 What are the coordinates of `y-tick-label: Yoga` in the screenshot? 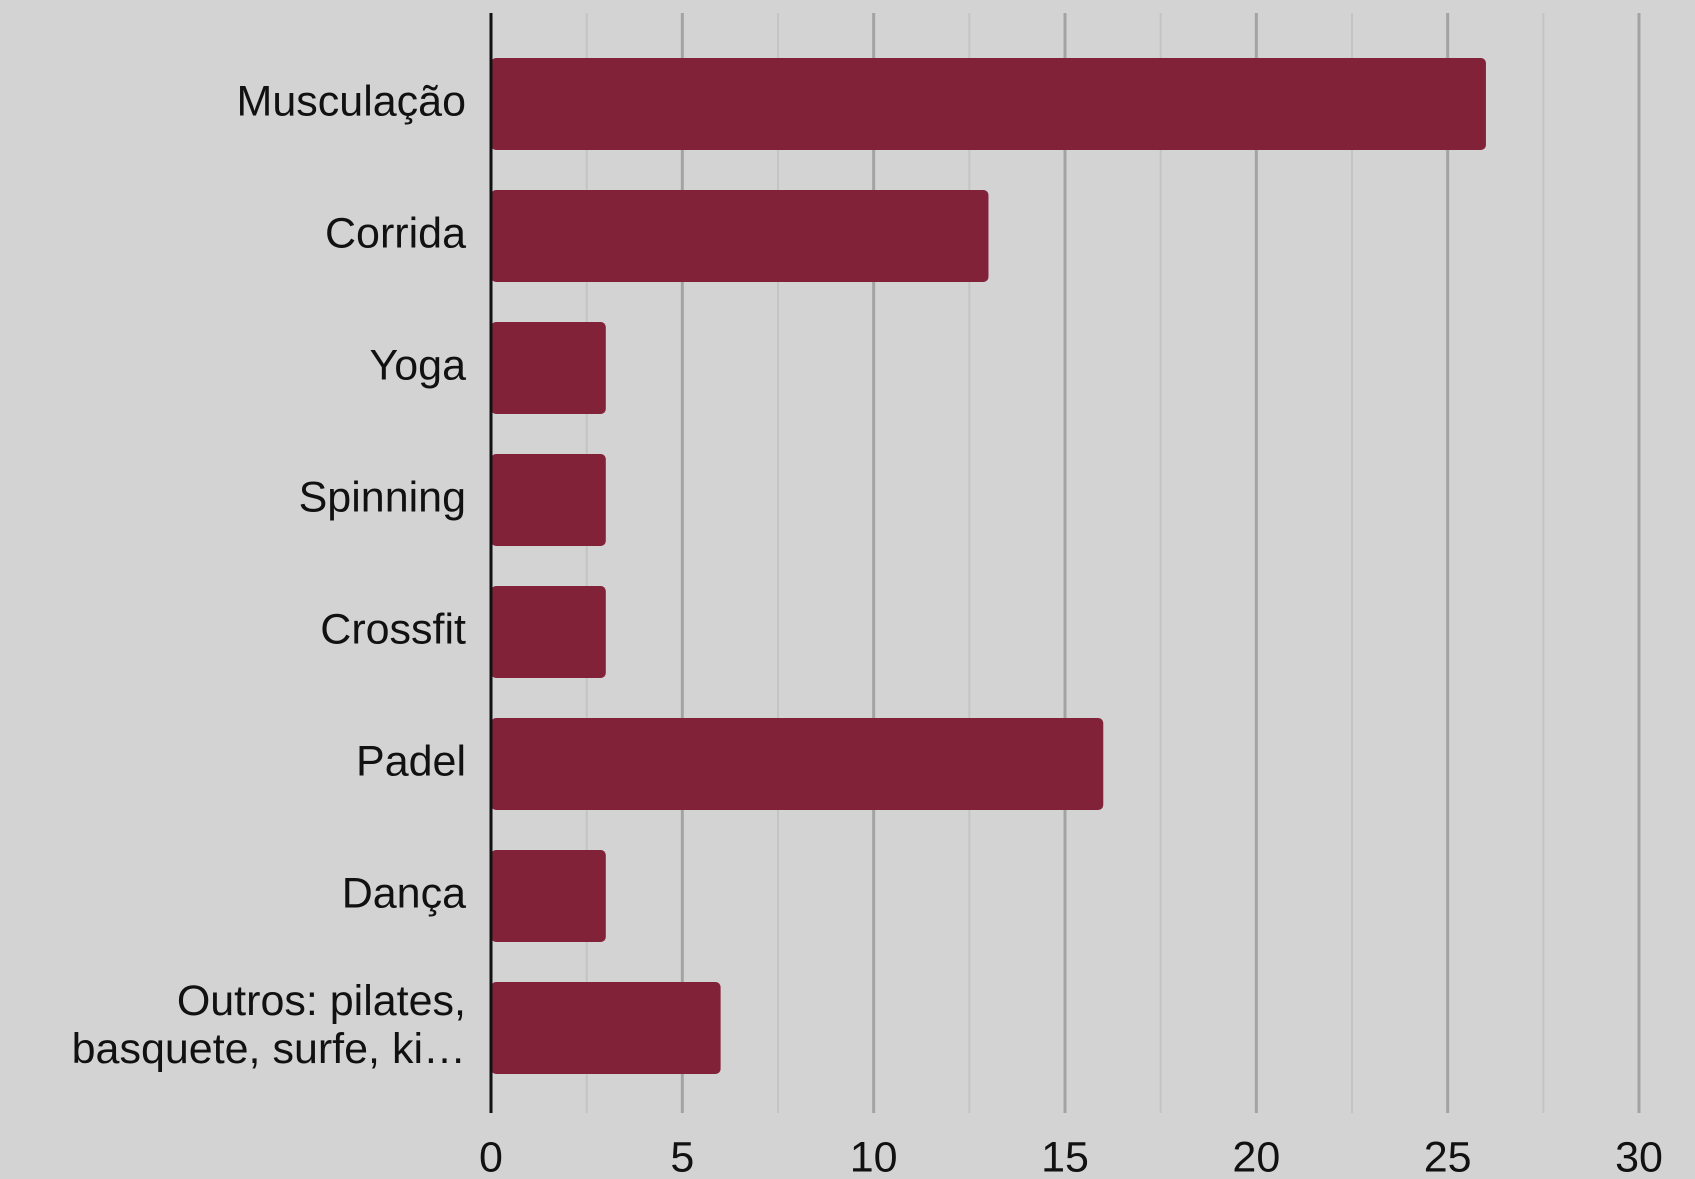 It's located at (418, 365).